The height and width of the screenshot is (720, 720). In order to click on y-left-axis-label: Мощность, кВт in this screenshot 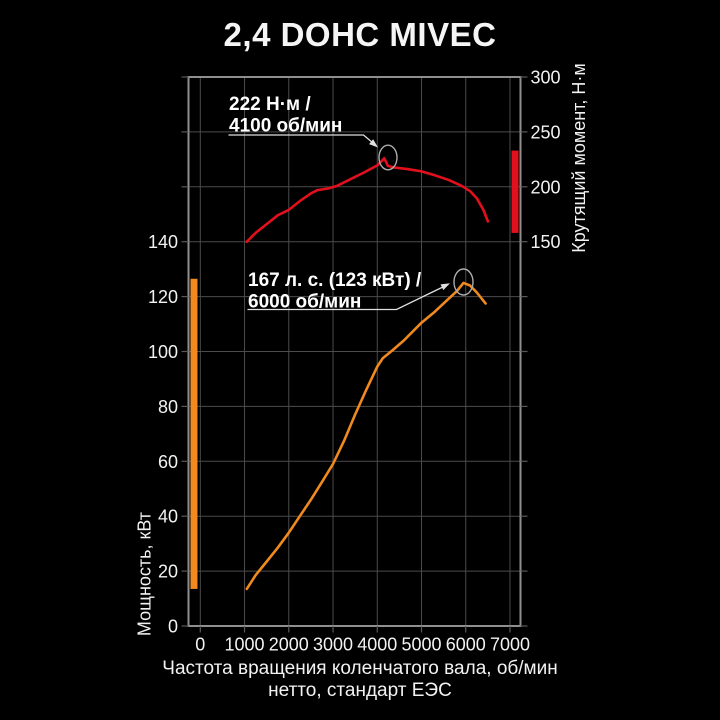, I will do `click(145, 574)`.